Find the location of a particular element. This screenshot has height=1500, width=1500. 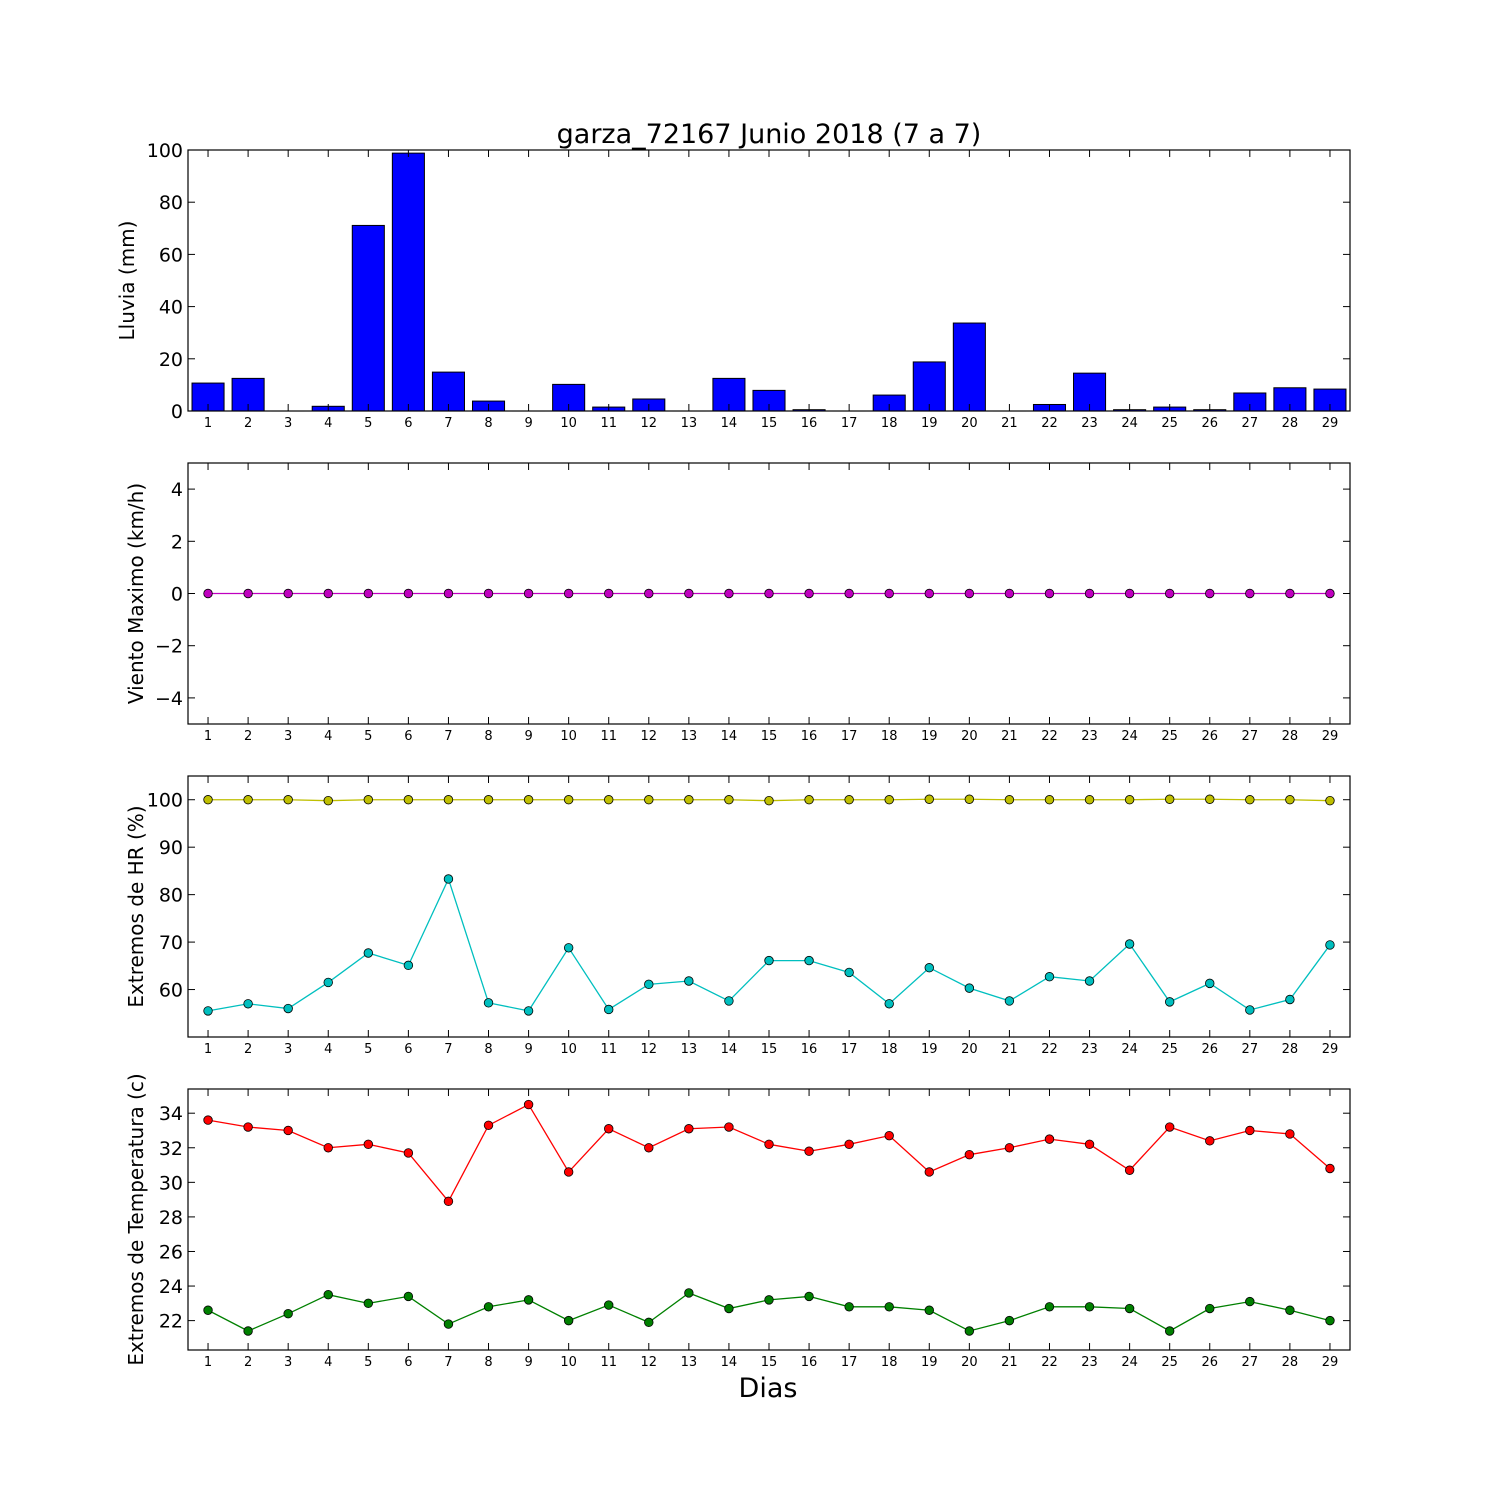

y-tick-label: 26 is located at coordinates (171, 1252).